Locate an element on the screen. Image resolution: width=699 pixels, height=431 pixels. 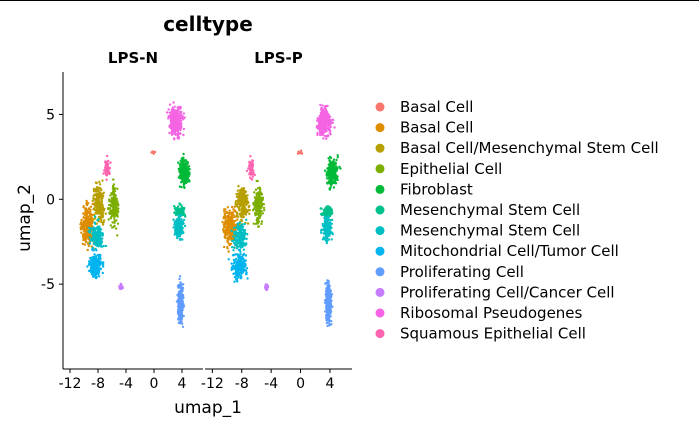
legend-label: Mesenchymal Stem Cell is located at coordinates (490, 210).